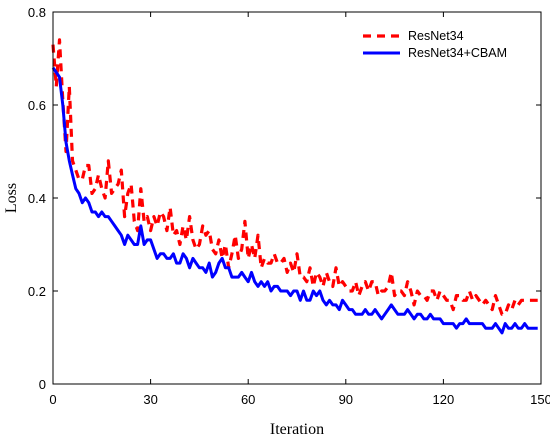 This screenshot has height=441, width=550. Describe the element at coordinates (150, 399) in the screenshot. I see `x-tick-label: 30` at that location.